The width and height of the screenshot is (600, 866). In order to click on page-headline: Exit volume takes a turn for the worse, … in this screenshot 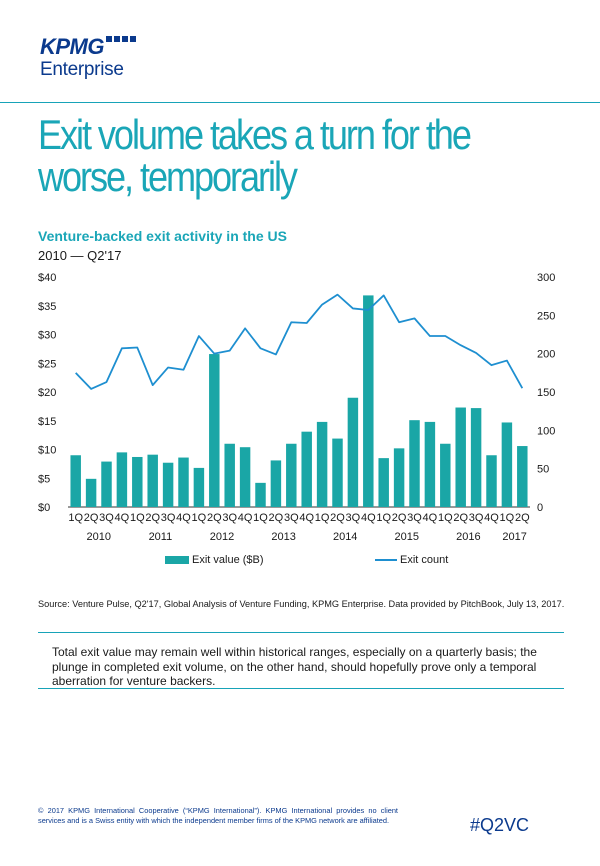, I will do `click(255, 155)`.